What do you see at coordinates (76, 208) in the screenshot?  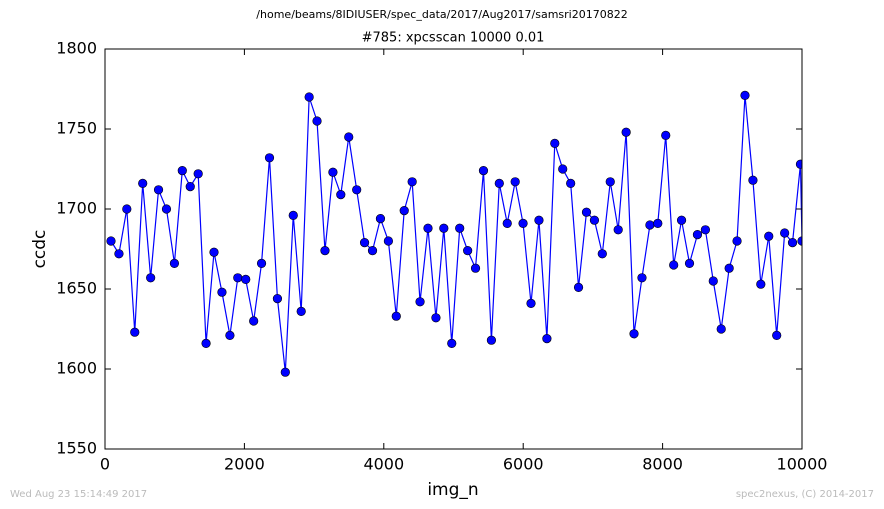 I see `y-tick-label: 1700` at bounding box center [76, 208].